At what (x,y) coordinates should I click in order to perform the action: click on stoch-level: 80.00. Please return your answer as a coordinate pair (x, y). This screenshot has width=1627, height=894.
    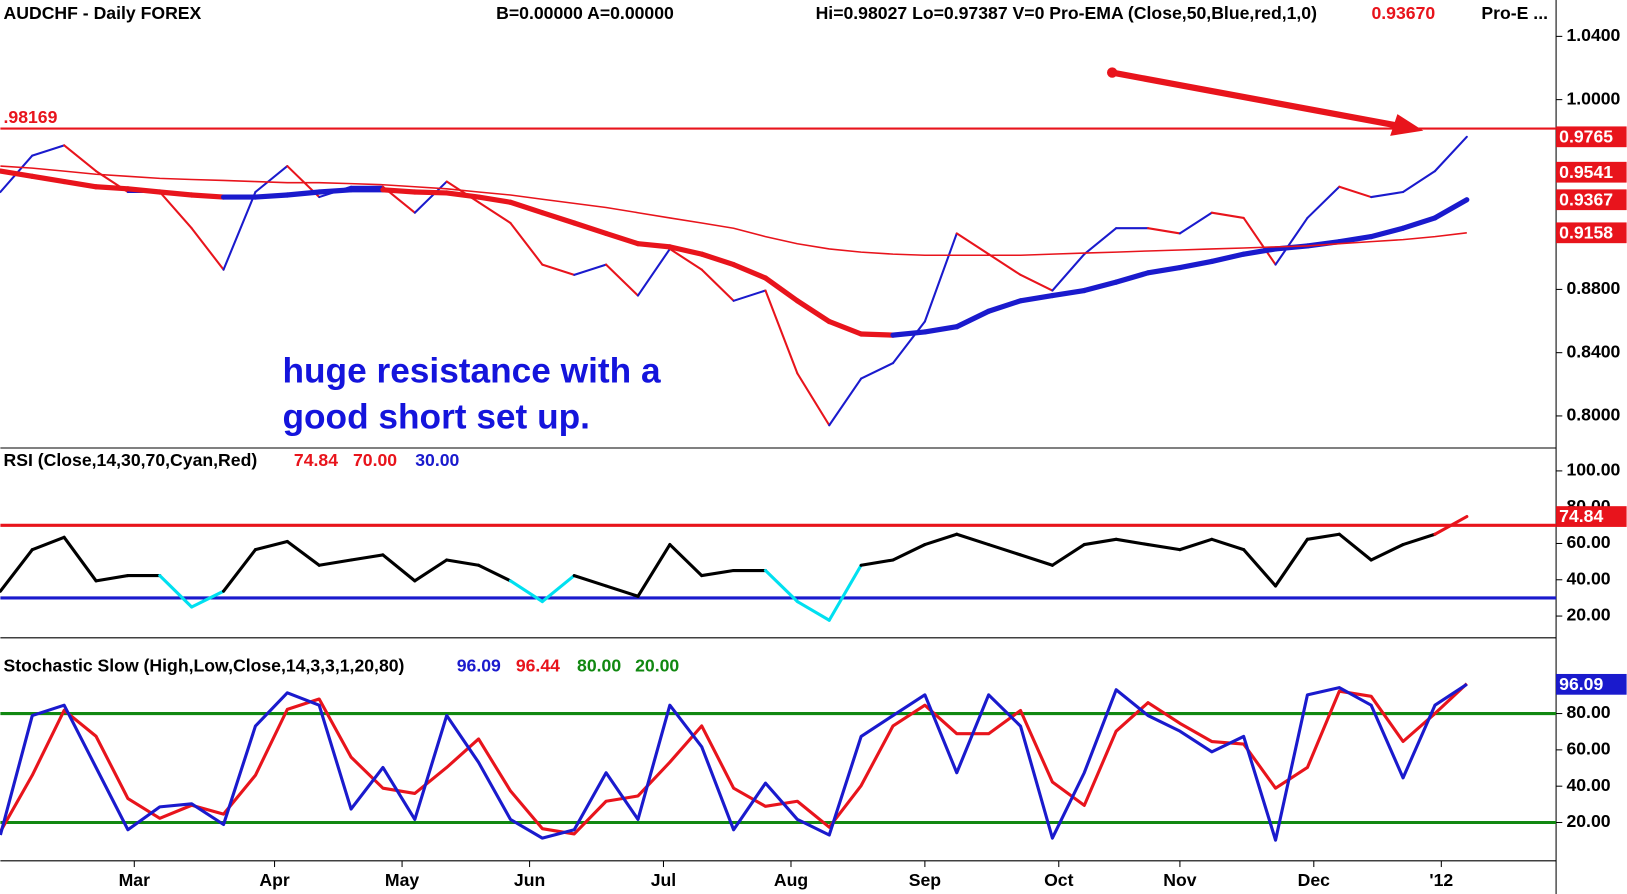
    Looking at the image, I should click on (599, 666).